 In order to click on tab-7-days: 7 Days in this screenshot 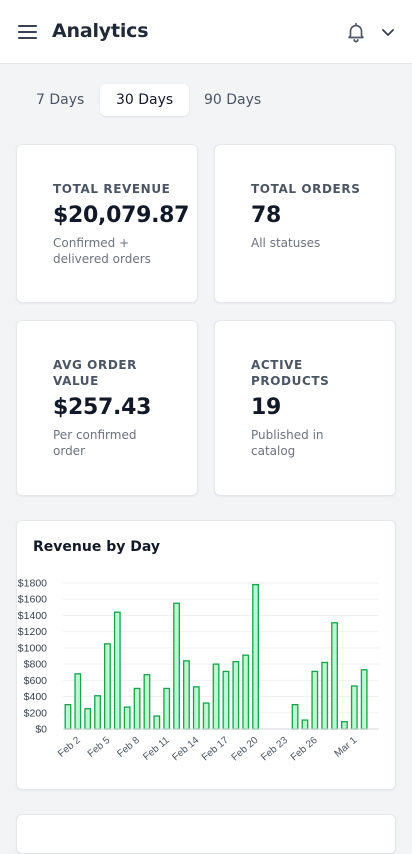, I will do `click(60, 100)`.